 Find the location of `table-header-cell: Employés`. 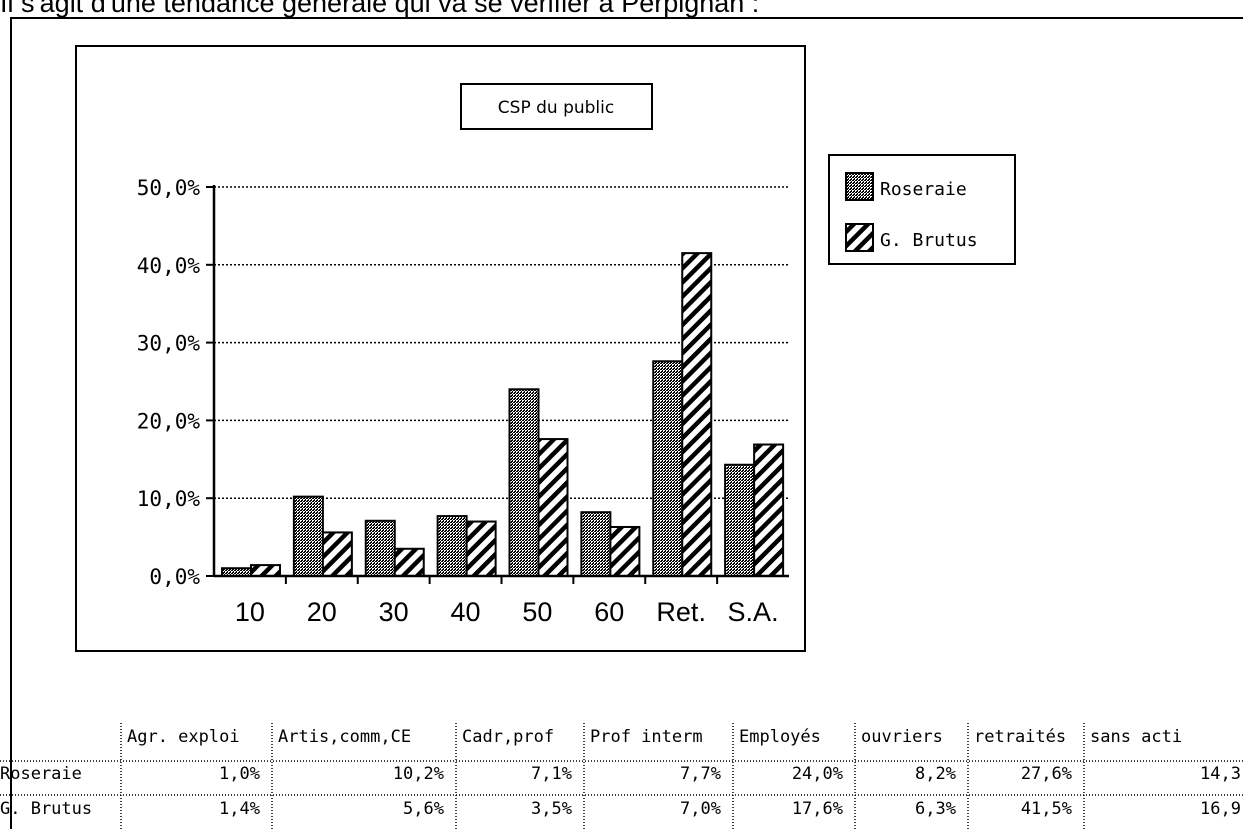

table-header-cell: Employés is located at coordinates (780, 737).